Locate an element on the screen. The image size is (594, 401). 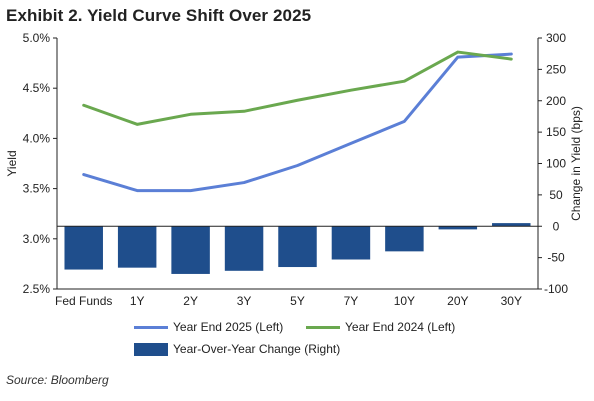
left-tick-label: 4.0% is located at coordinates (37, 138).